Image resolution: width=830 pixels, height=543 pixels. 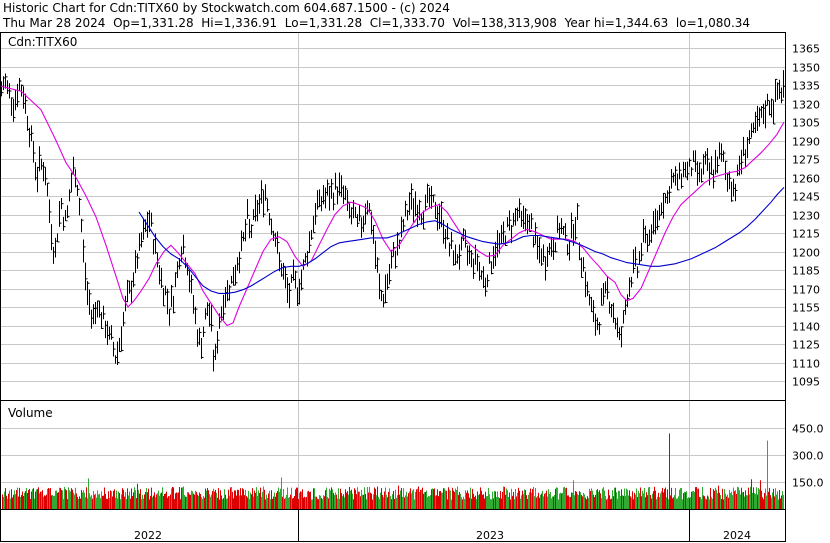 I want to click on price-tick-label: 1200, so click(x=806, y=253).